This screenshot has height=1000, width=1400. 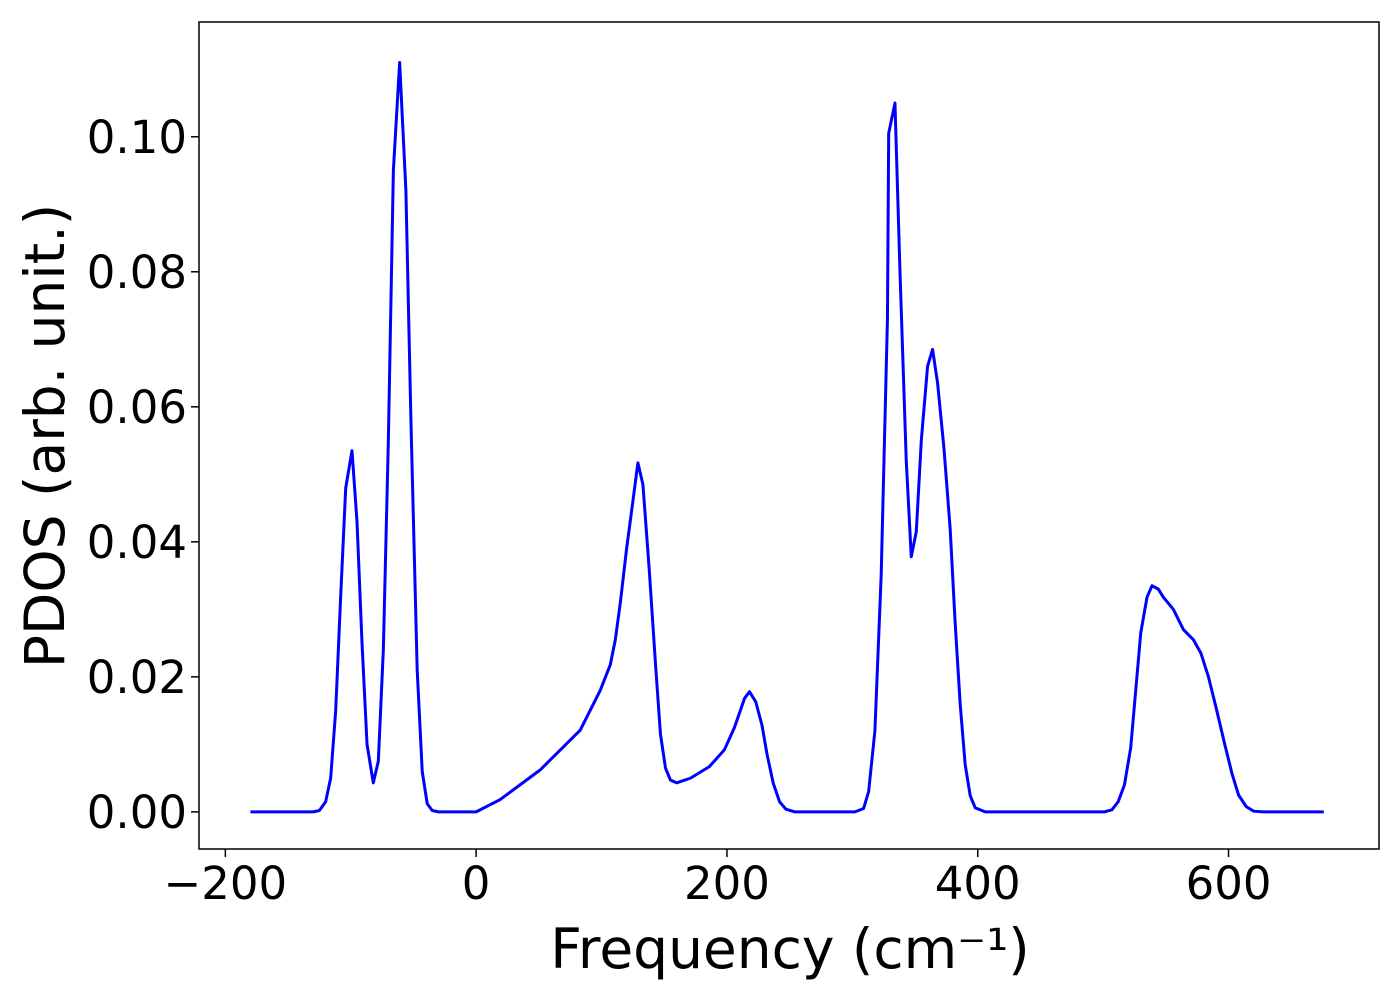 What do you see at coordinates (727, 883) in the screenshot?
I see `x-tick-label: 200` at bounding box center [727, 883].